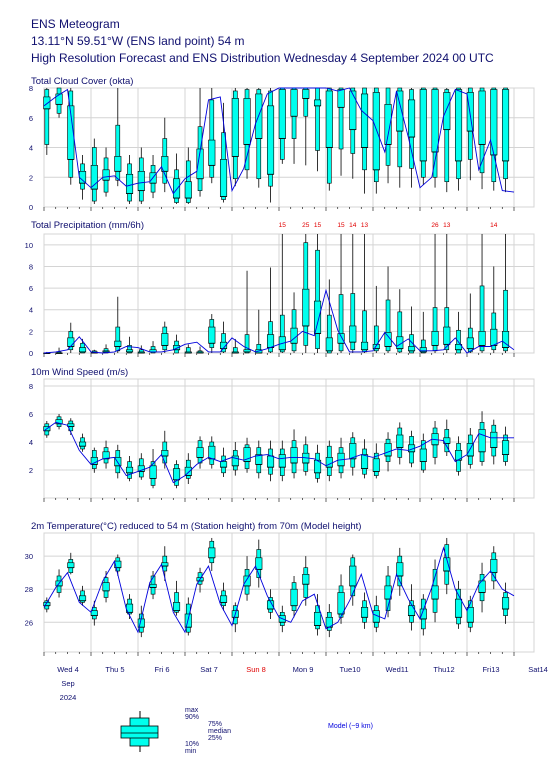 The height and width of the screenshot is (760, 560). What do you see at coordinates (365, 225) in the screenshot?
I see `overflow-label: 13` at bounding box center [365, 225].